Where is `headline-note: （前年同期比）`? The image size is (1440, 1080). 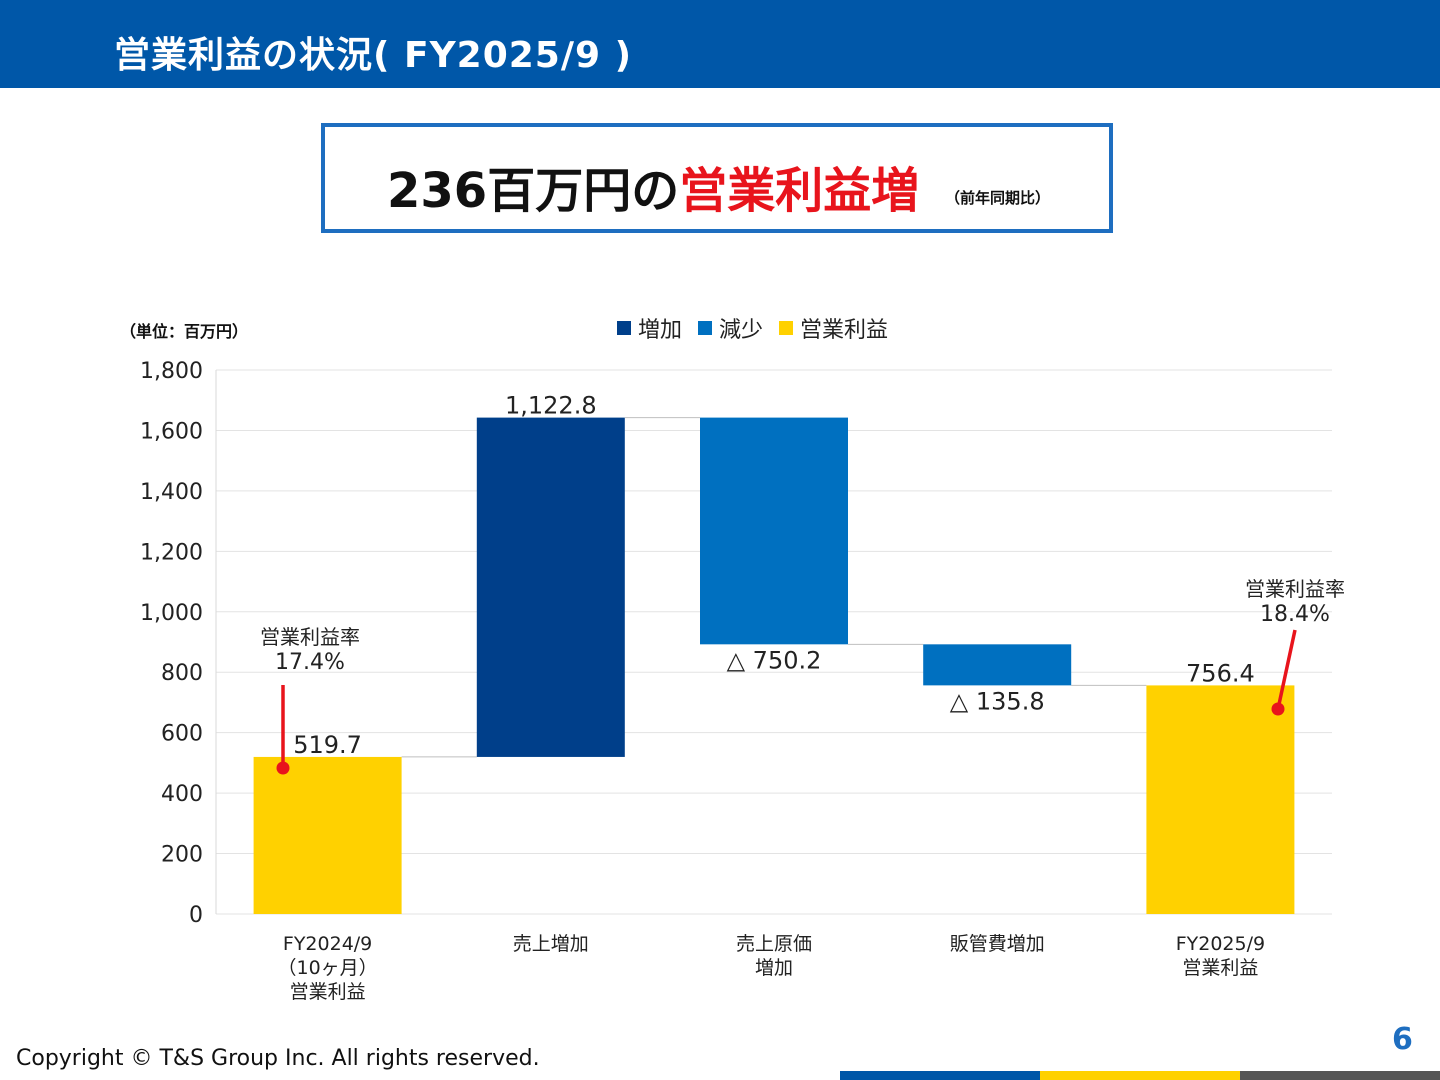 headline-note: （前年同期比） is located at coordinates (998, 198).